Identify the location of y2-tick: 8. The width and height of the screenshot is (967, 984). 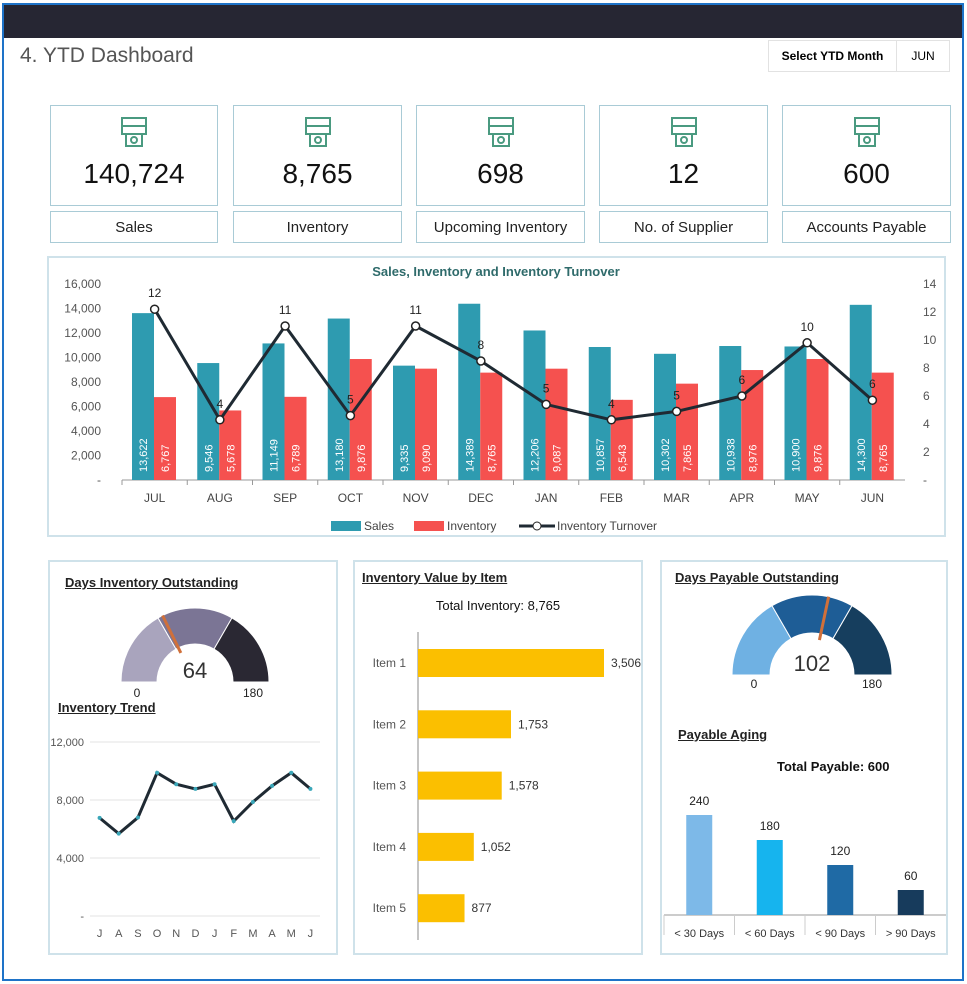
(926, 368).